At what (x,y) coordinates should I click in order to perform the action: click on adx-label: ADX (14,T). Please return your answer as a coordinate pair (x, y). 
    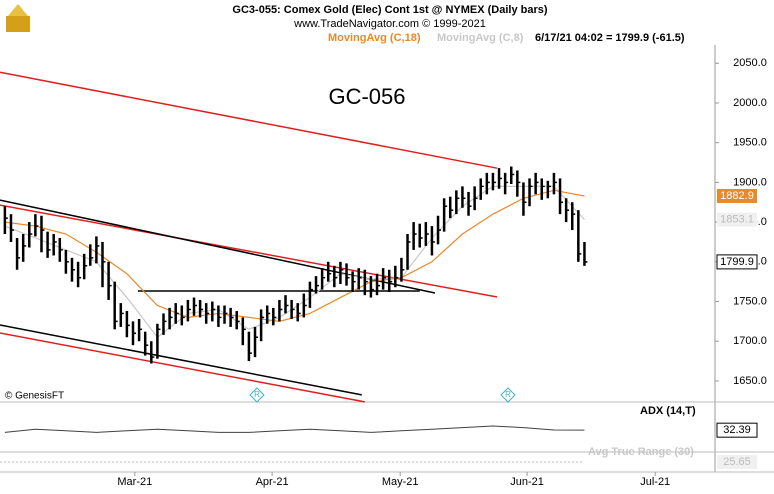
    Looking at the image, I should click on (668, 411).